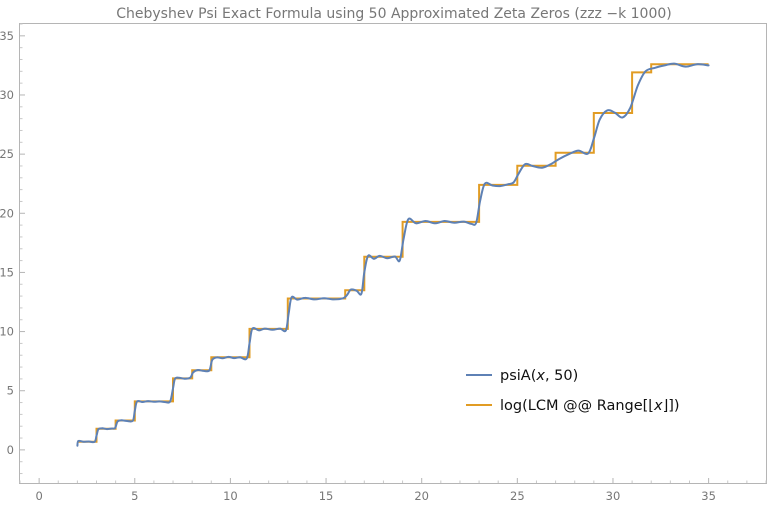 The image size is (768, 505). What do you see at coordinates (12, 249) in the screenshot?
I see `y-axis: 0 5 10 15 20 25 30 35` at bounding box center [12, 249].